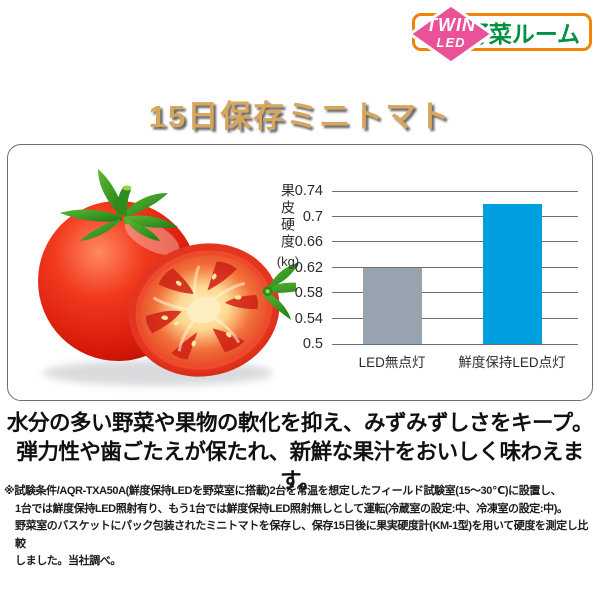  What do you see at coordinates (312, 216) in the screenshot?
I see `y-tick-label: 0.7` at bounding box center [312, 216].